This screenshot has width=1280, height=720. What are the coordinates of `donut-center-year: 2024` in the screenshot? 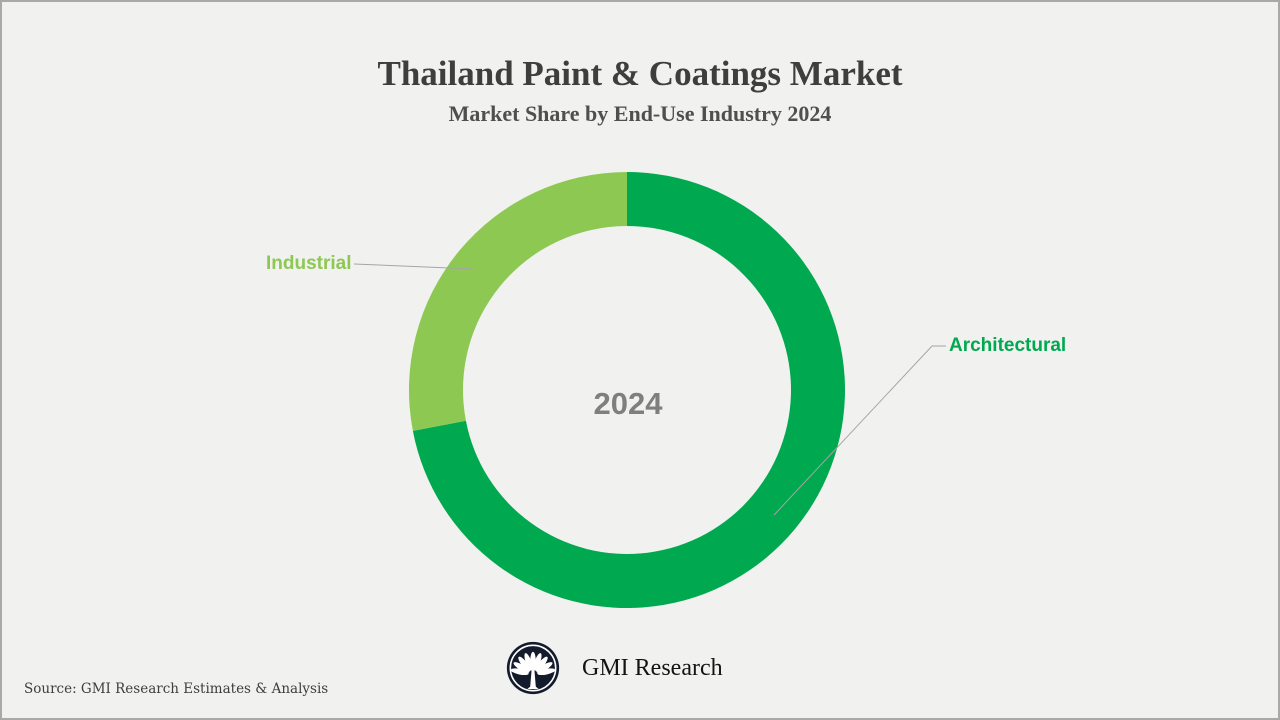 It's located at (628, 403).